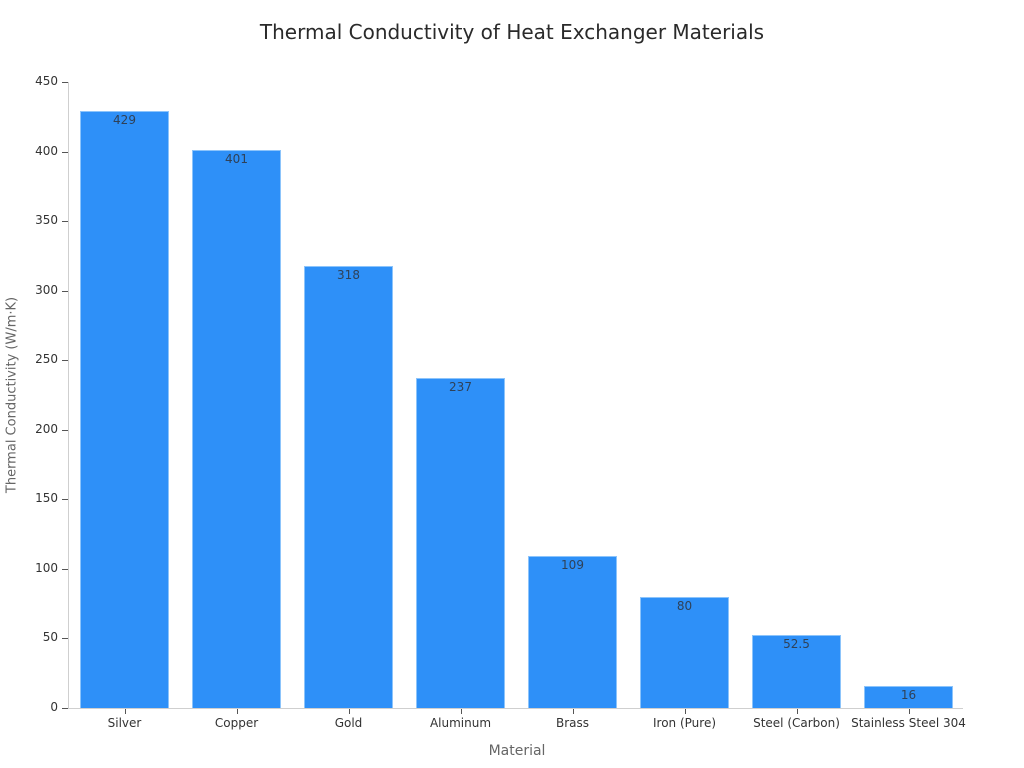 The width and height of the screenshot is (1024, 768). What do you see at coordinates (908, 723) in the screenshot?
I see `x-tick-label: Stainless Steel 304` at bounding box center [908, 723].